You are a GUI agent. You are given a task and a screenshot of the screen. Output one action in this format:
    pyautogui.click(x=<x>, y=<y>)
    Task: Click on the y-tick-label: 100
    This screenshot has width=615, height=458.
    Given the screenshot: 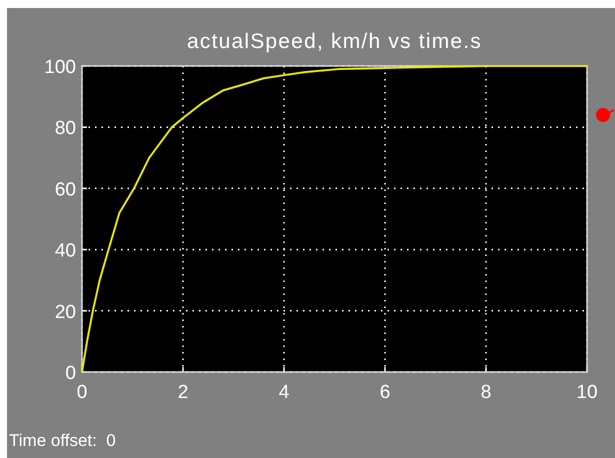 What is the action you would take?
    pyautogui.click(x=60, y=67)
    